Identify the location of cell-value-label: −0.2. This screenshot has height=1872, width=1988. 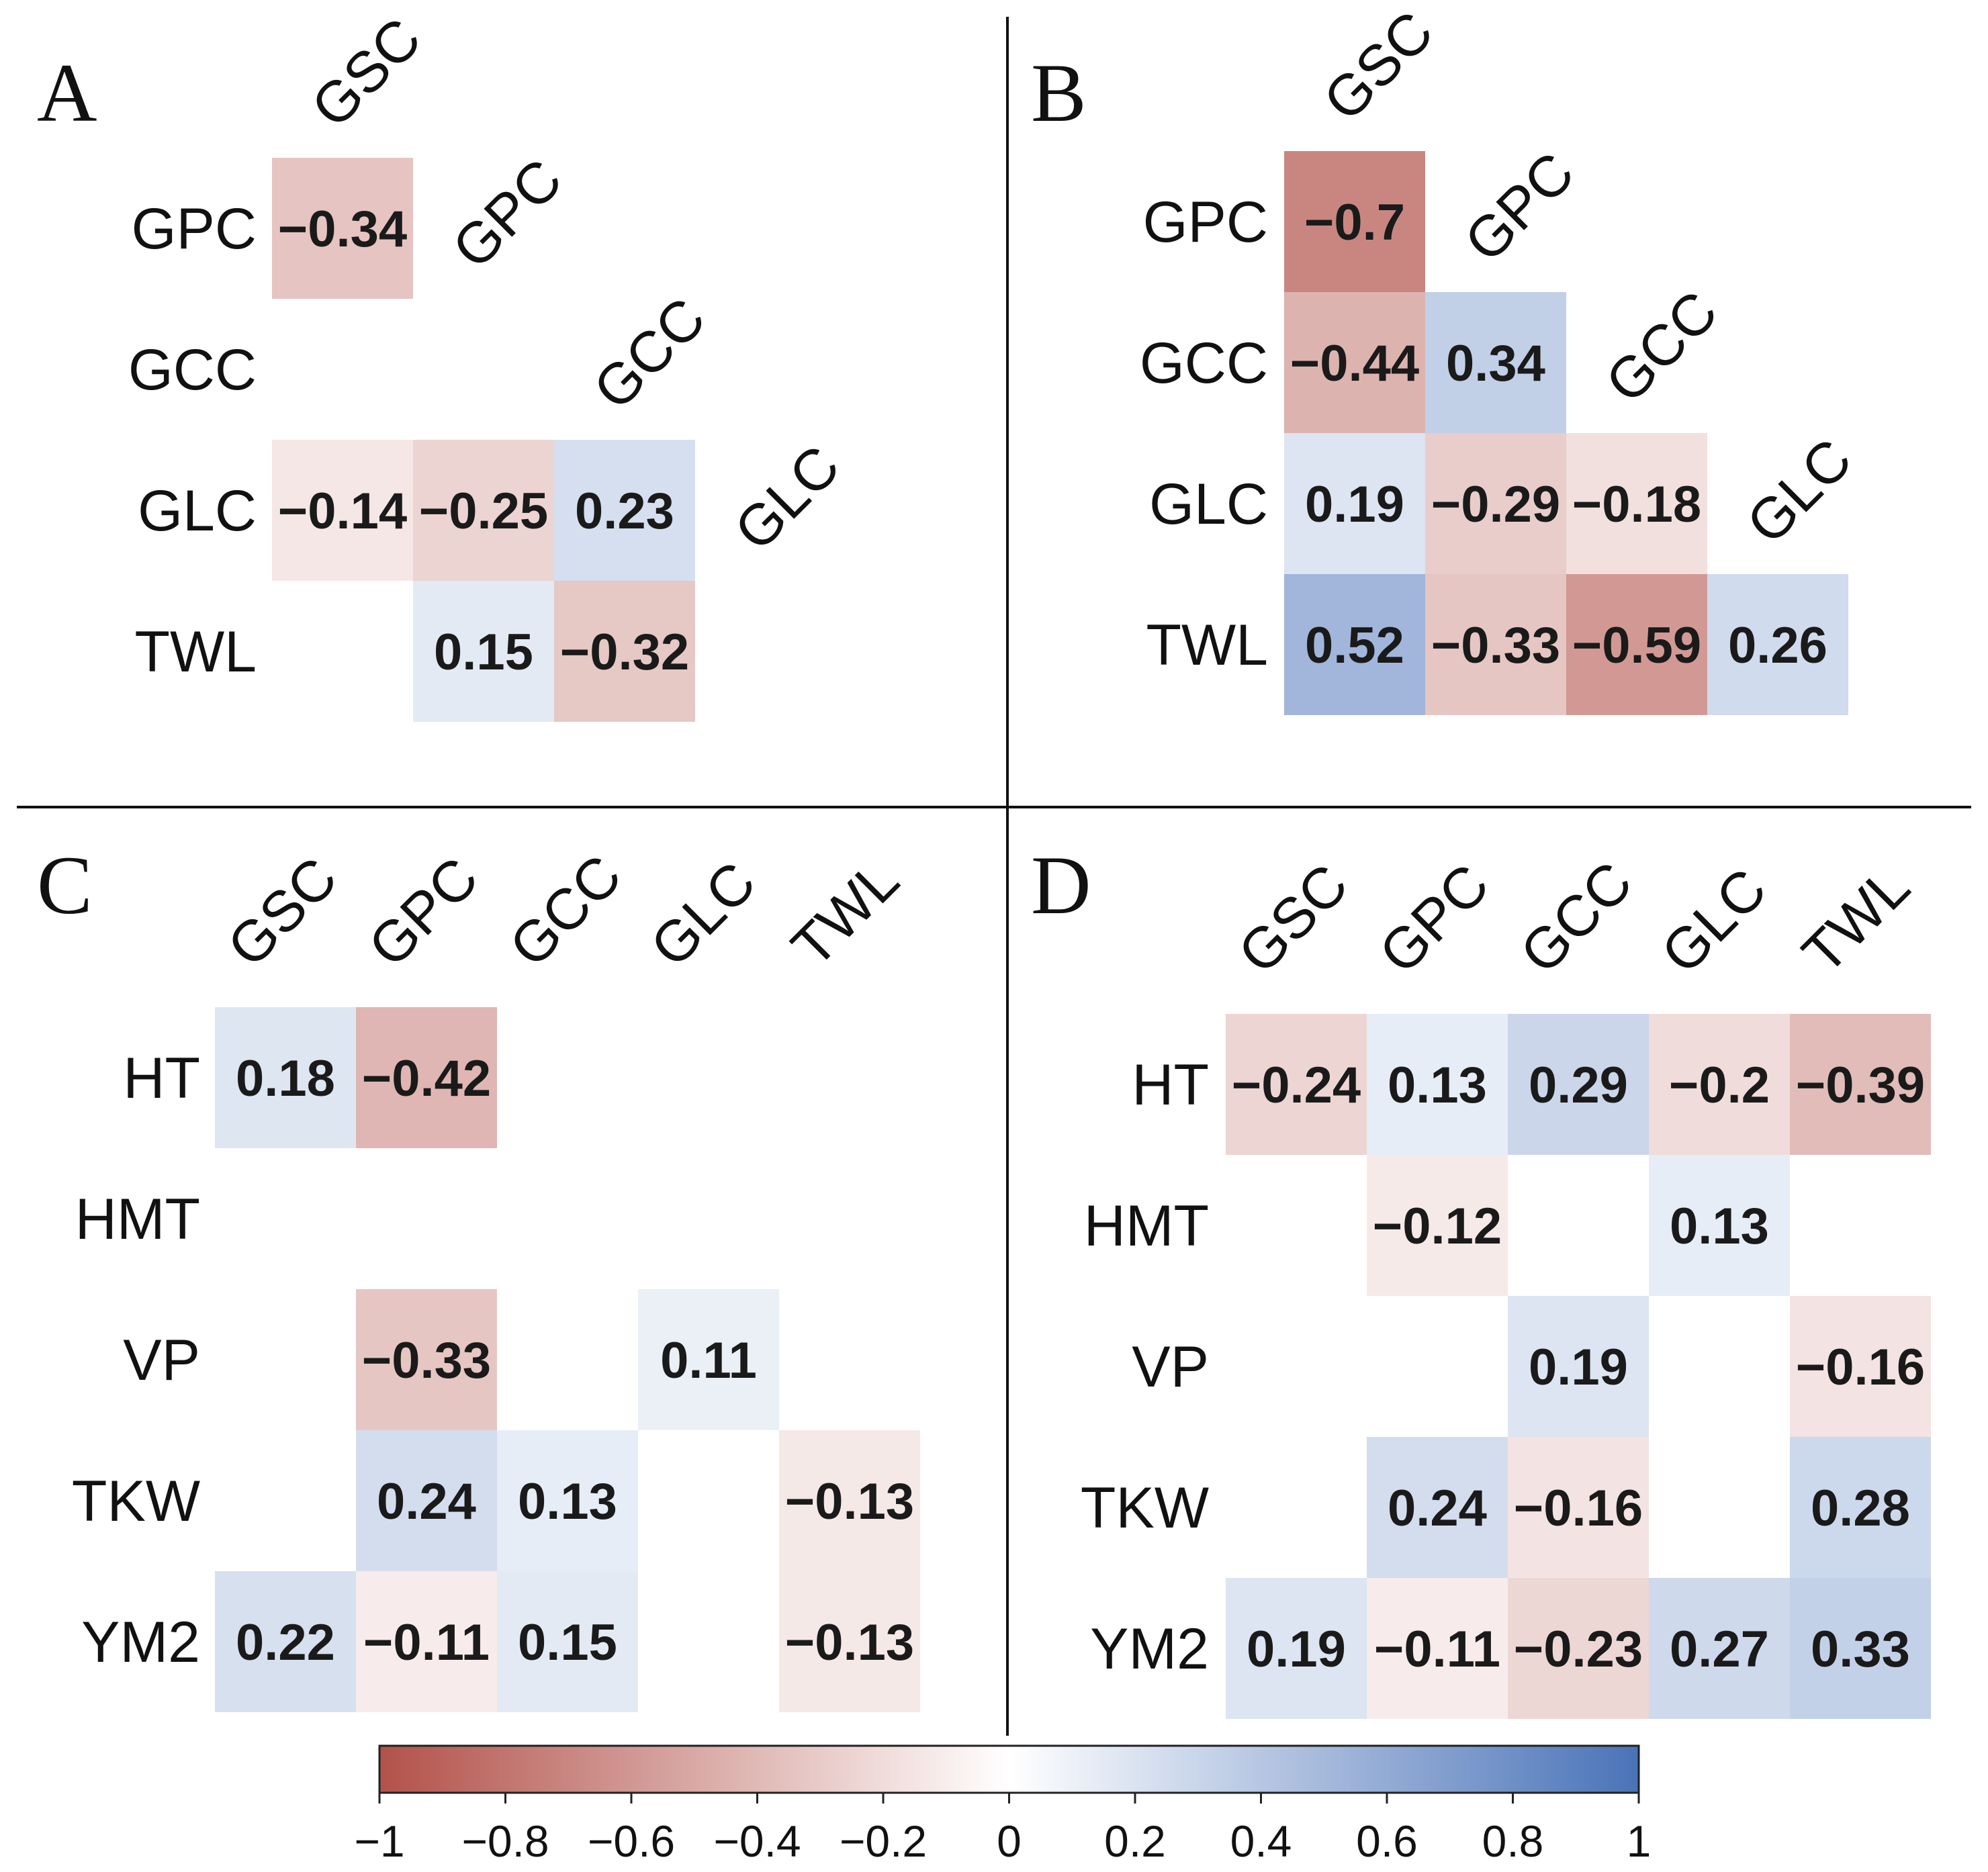
(1719, 1086).